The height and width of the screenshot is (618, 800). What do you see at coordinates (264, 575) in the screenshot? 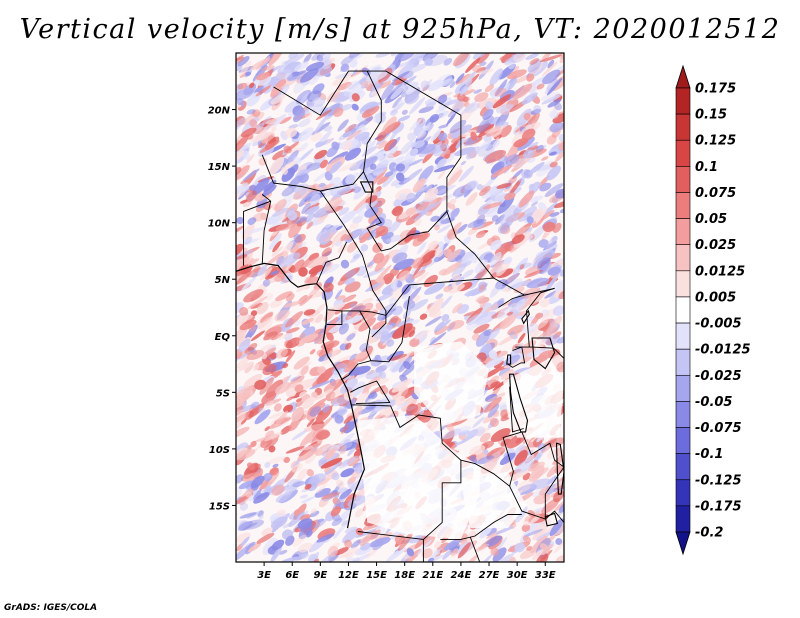
I see `lon-tick-label: 3E` at bounding box center [264, 575].